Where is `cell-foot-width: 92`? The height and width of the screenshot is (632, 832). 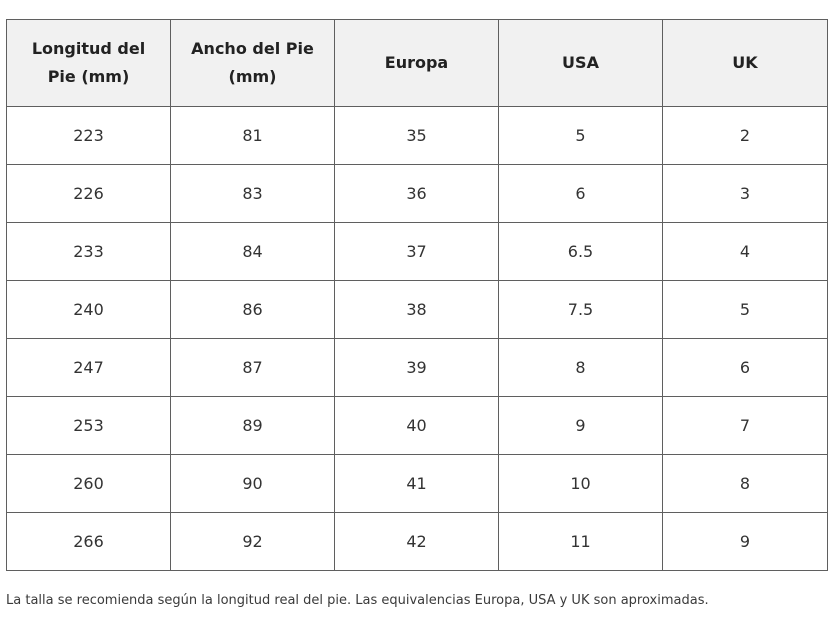
cell-foot-width: 92 is located at coordinates (252, 541).